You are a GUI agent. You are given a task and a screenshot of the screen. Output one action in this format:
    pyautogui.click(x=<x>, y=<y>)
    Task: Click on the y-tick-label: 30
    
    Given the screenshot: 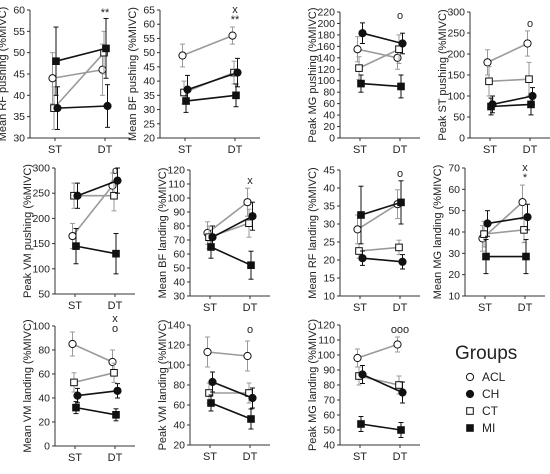 What is the action you would take?
    pyautogui.click(x=329, y=225)
    